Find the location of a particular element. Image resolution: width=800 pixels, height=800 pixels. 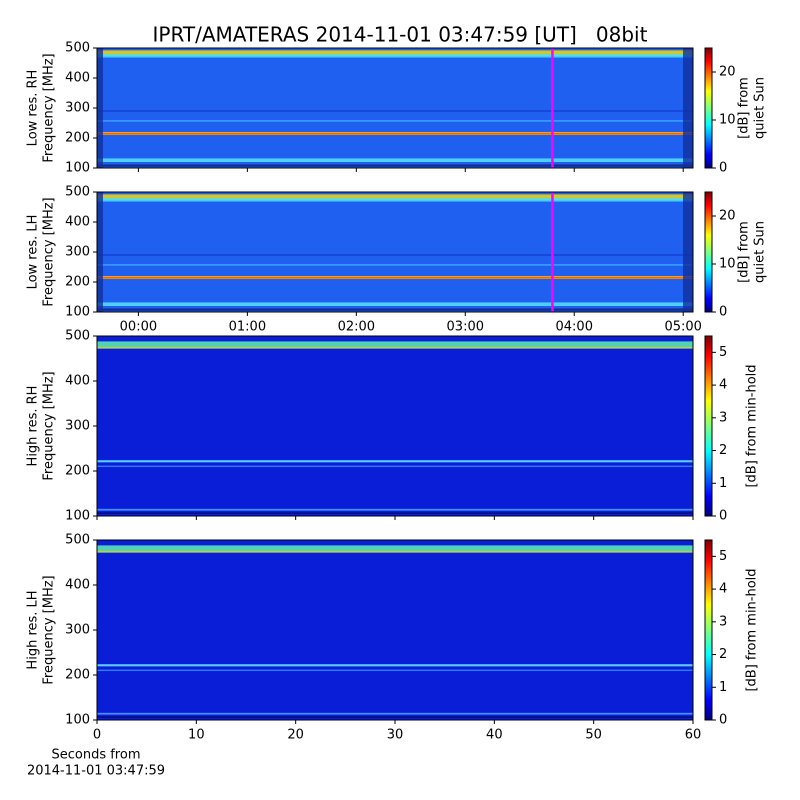

x-tick-label: 20 is located at coordinates (295, 735).